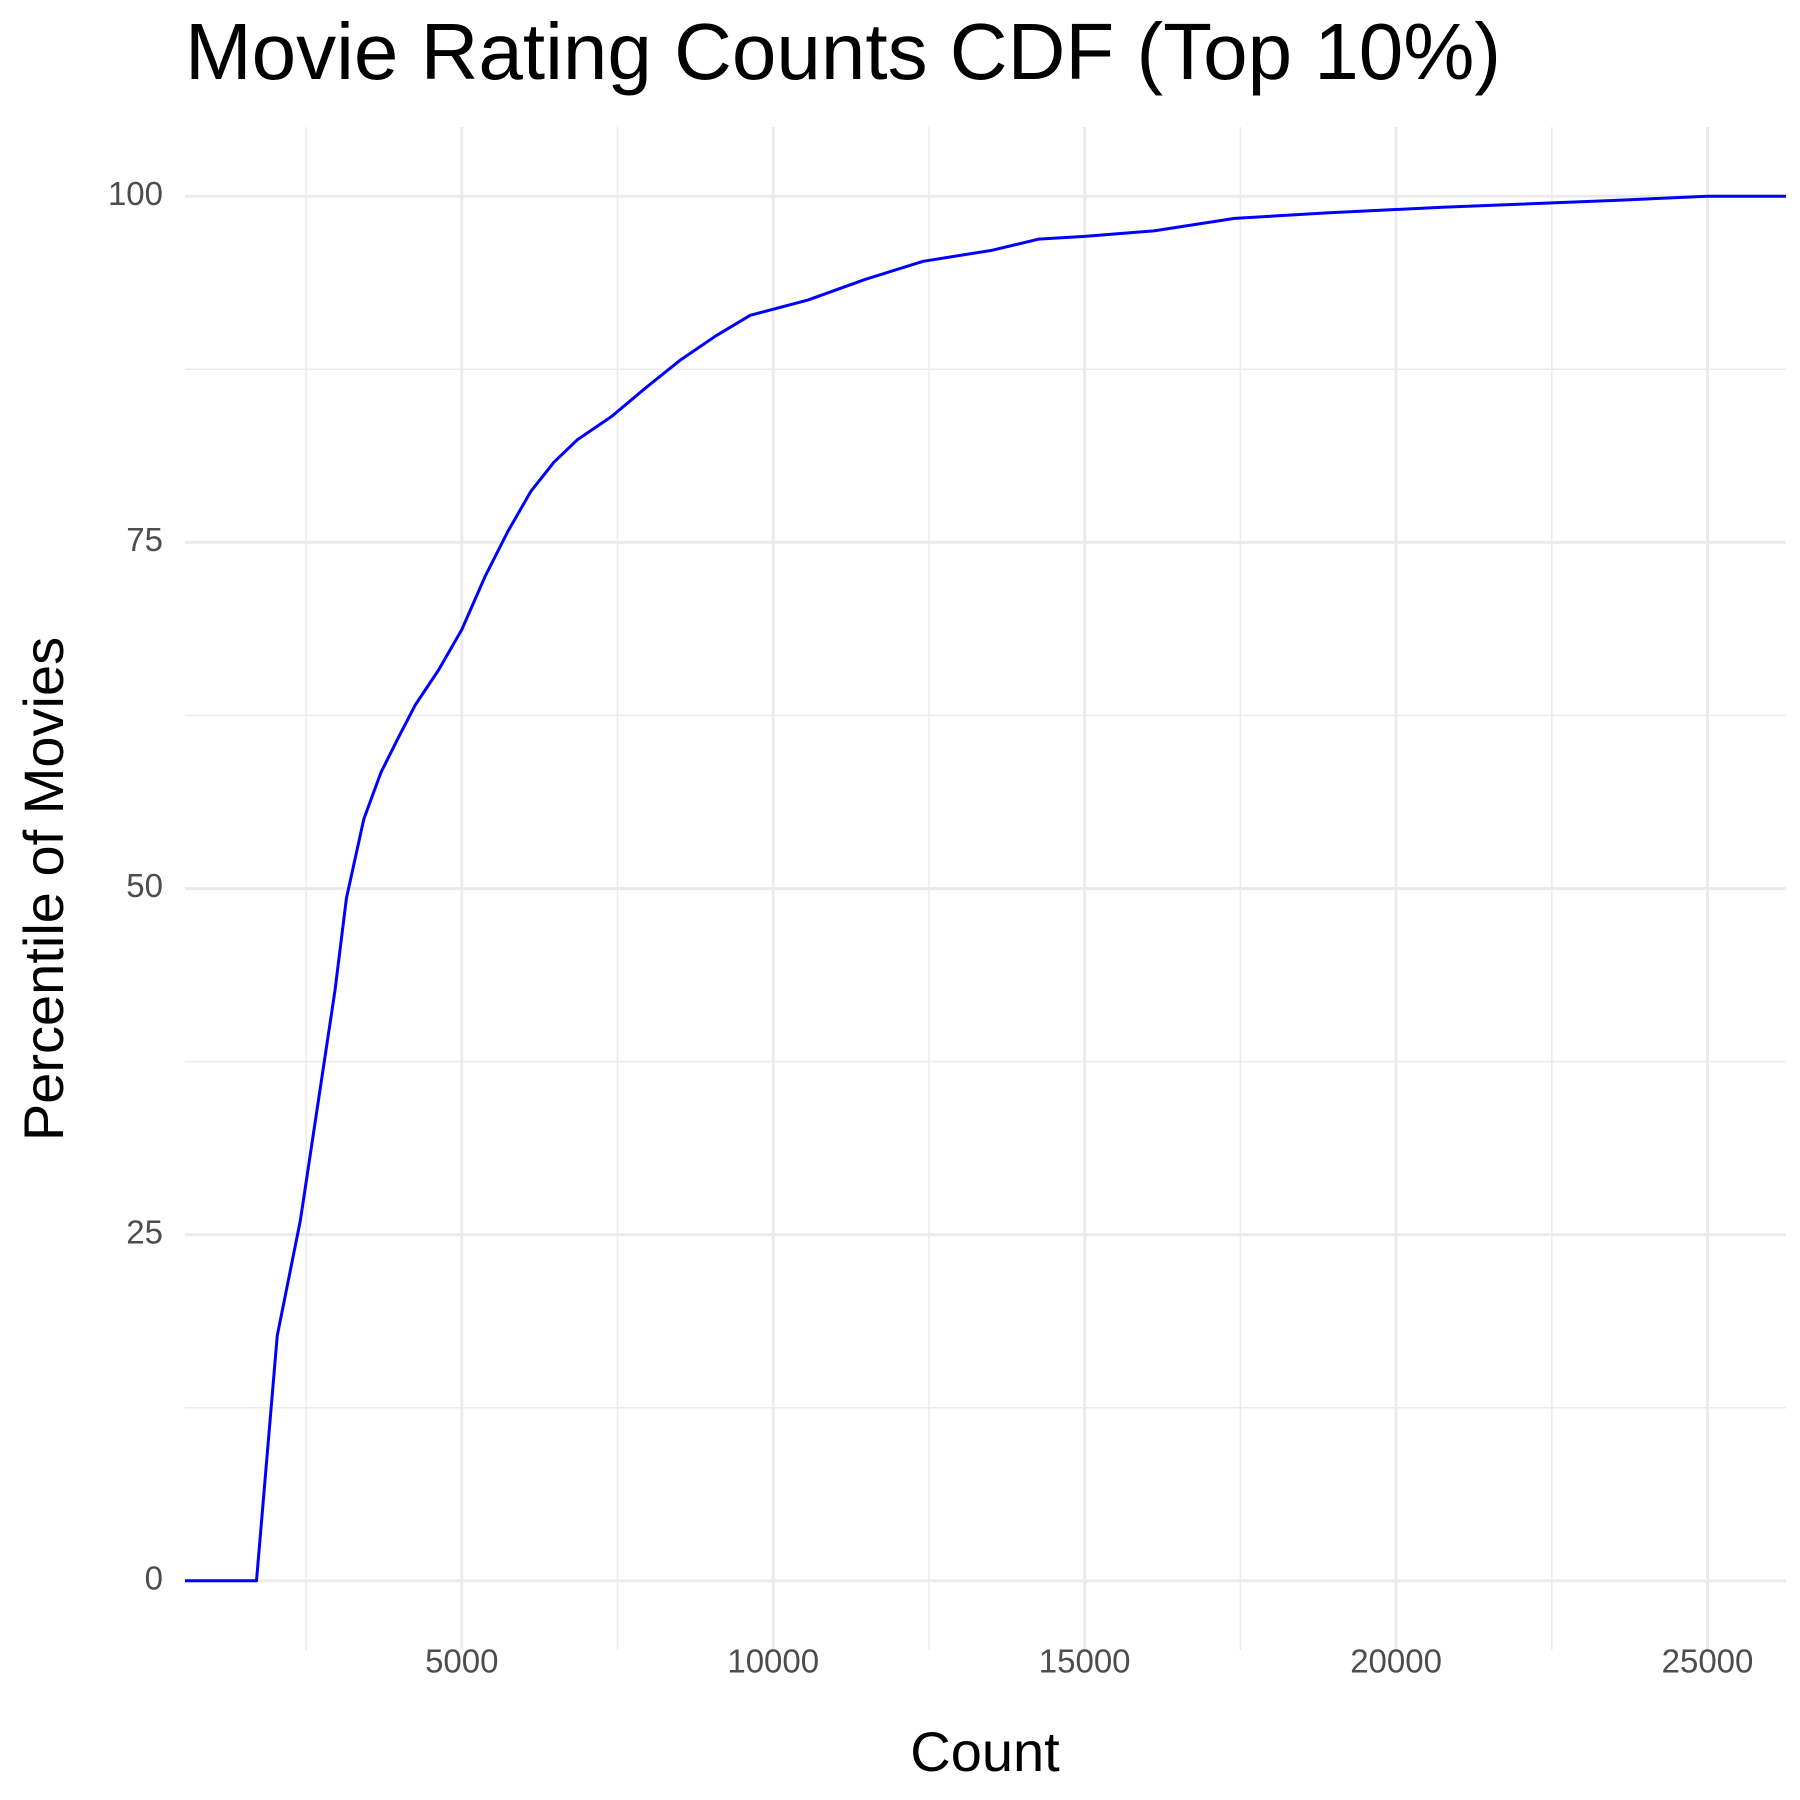 This screenshot has width=1800, height=1800. Describe the element at coordinates (135, 193) in the screenshot. I see `y-tick-label: 100` at that location.